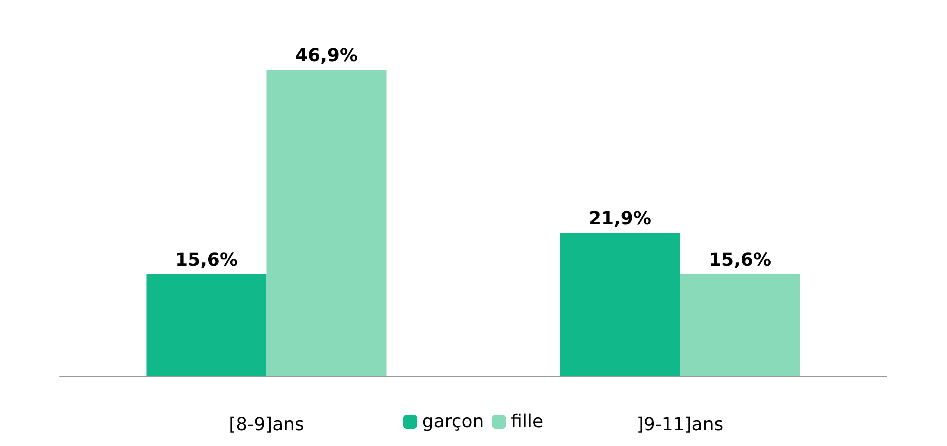 Image resolution: width=947 pixels, height=446 pixels. What do you see at coordinates (680, 425) in the screenshot?
I see `x-tick-label: ]9-11]ans` at bounding box center [680, 425].